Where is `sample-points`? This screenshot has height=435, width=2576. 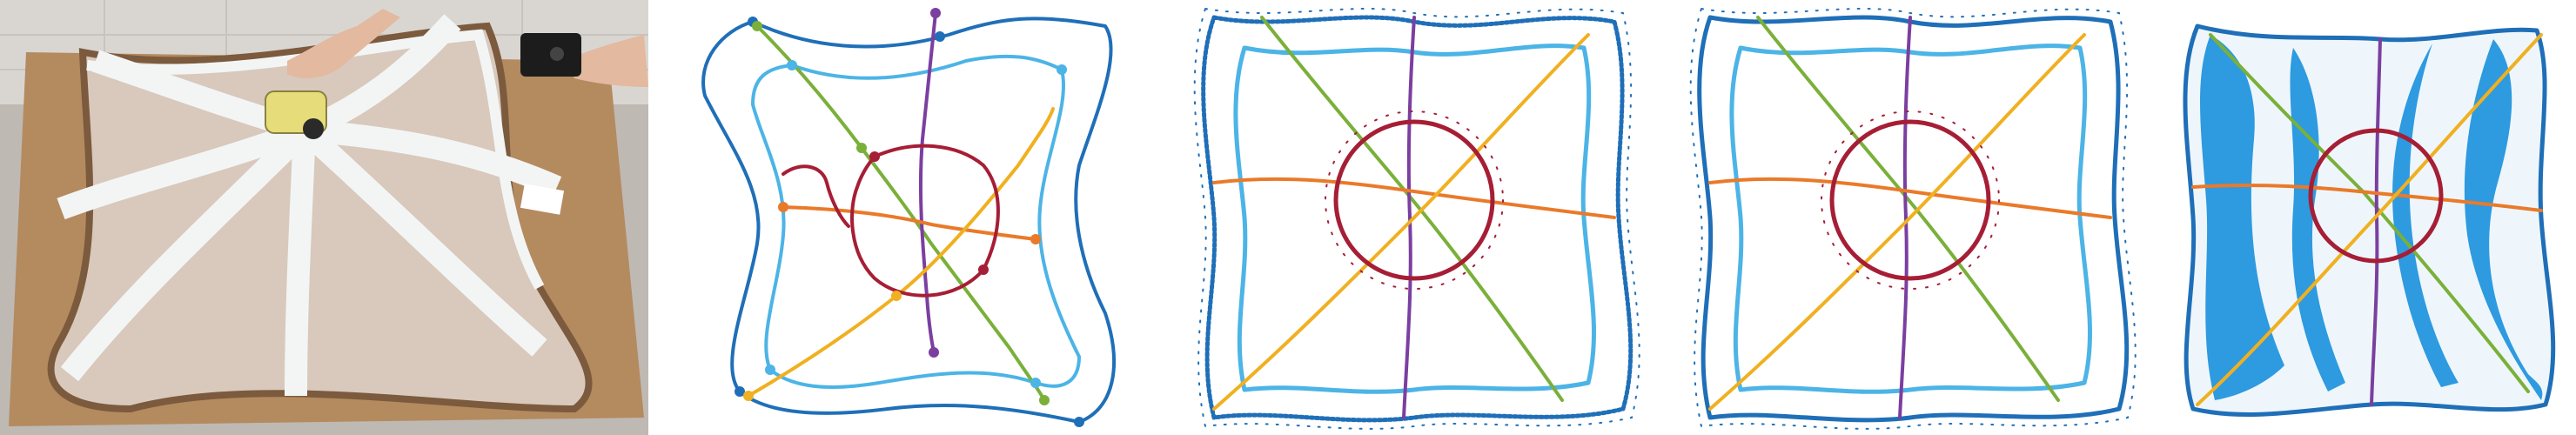
sample-points is located at coordinates (909, 217).